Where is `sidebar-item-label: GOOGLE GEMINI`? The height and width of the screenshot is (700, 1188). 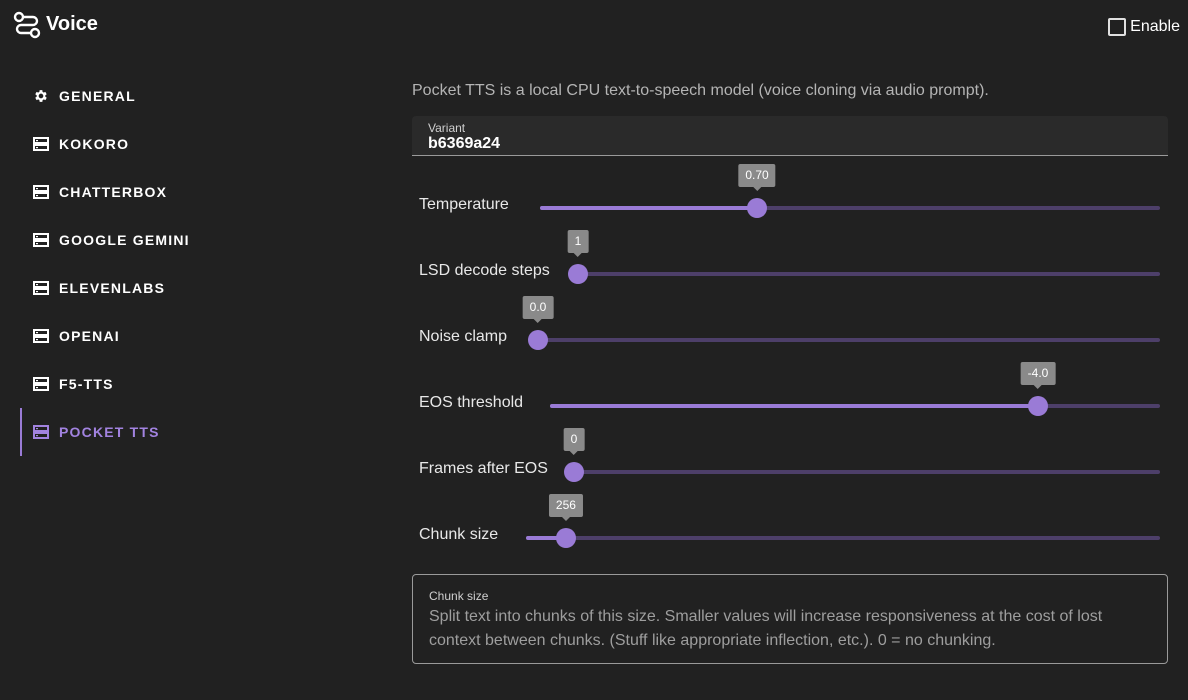 sidebar-item-label: GOOGLE GEMINI is located at coordinates (124, 240).